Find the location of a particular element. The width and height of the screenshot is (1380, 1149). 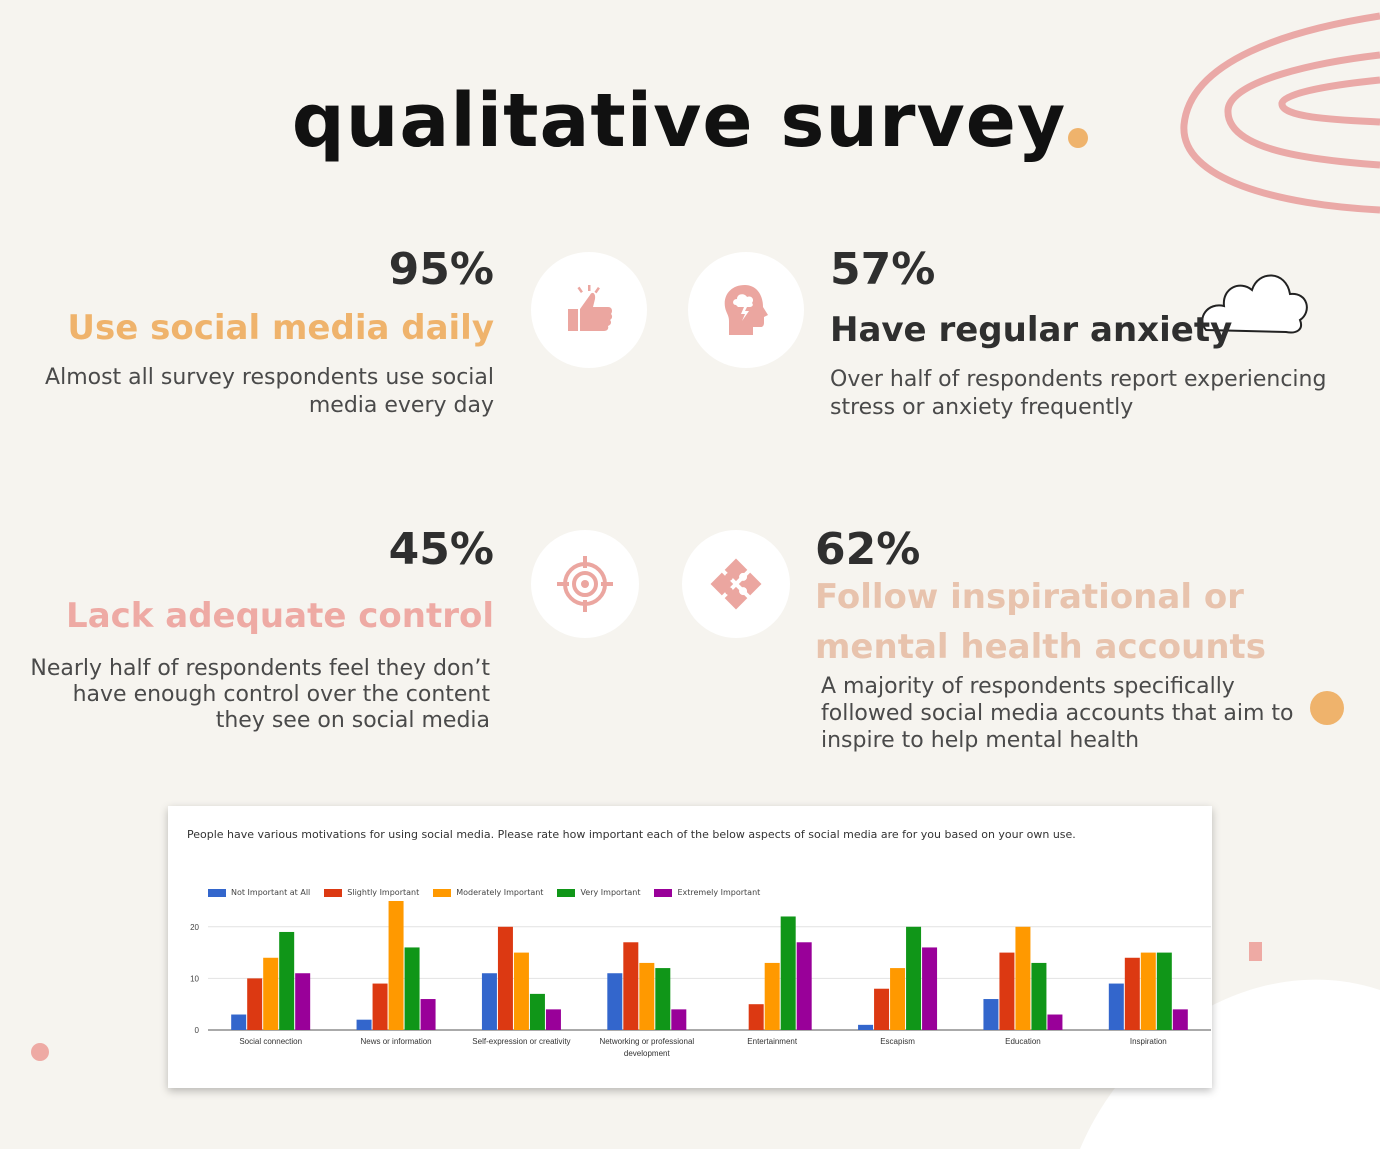

desc-line: stress or anxiety frequently is located at coordinates (982, 407).